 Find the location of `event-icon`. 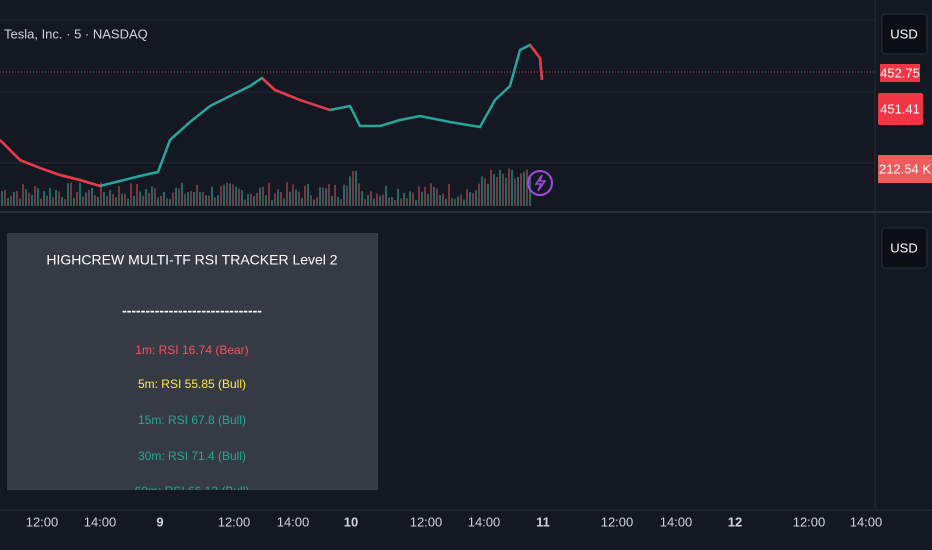

event-icon is located at coordinates (540, 183).